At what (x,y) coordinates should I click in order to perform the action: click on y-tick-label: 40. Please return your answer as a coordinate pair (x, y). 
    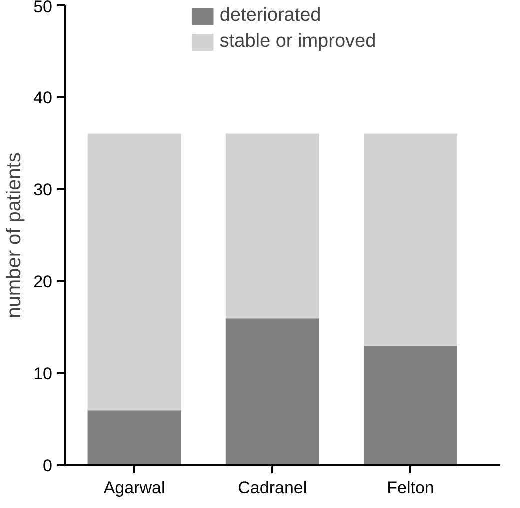
    Looking at the image, I should click on (43, 98).